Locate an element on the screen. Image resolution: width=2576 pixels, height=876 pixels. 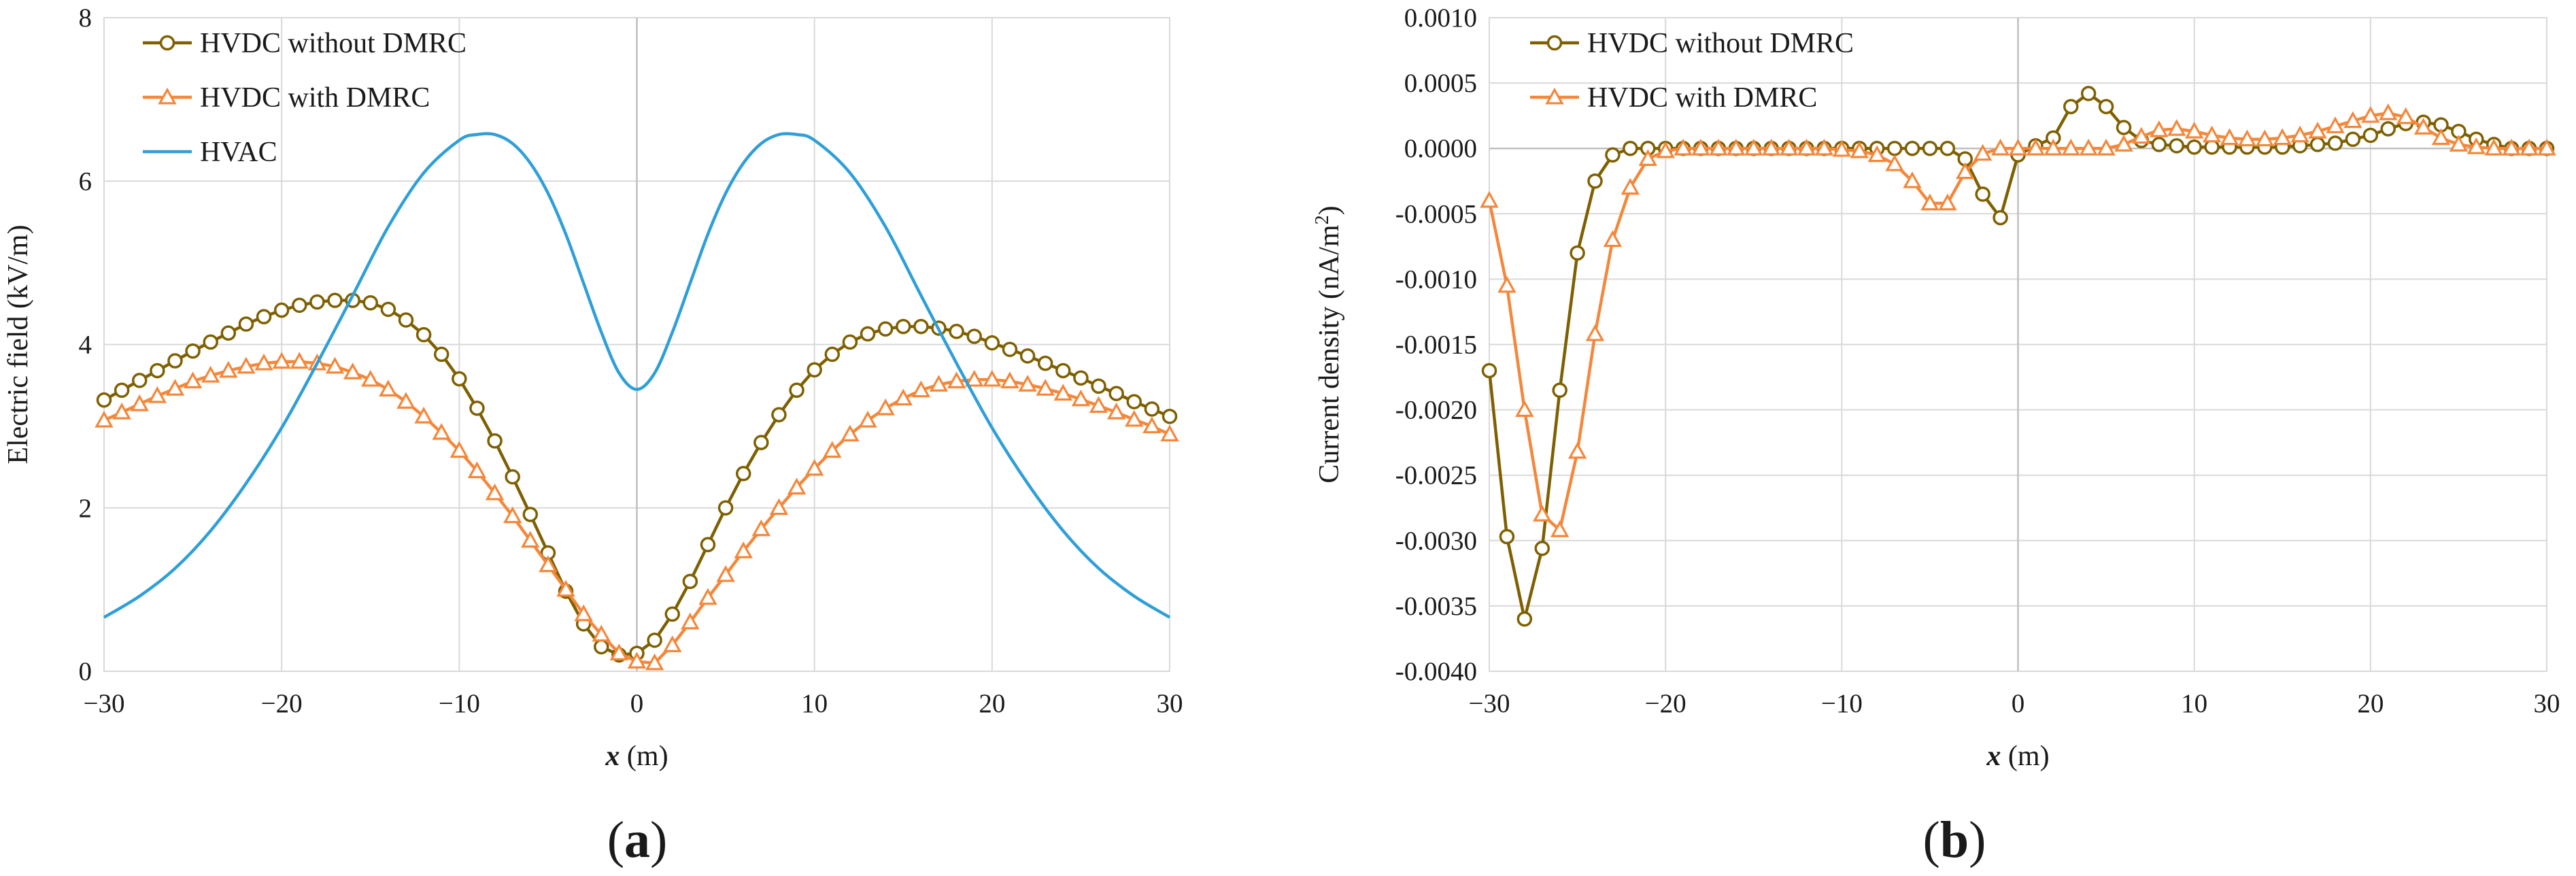
y-tick-label-a: 0 is located at coordinates (85, 671).